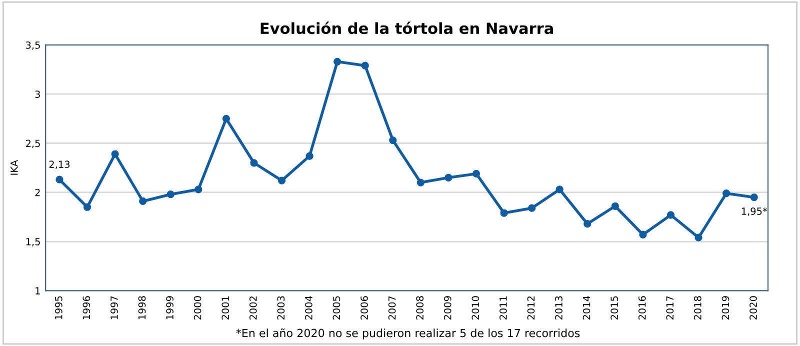 This screenshot has width=800, height=346. Describe the element at coordinates (33, 144) in the screenshot. I see `y-tick-label: 2,5` at that location.